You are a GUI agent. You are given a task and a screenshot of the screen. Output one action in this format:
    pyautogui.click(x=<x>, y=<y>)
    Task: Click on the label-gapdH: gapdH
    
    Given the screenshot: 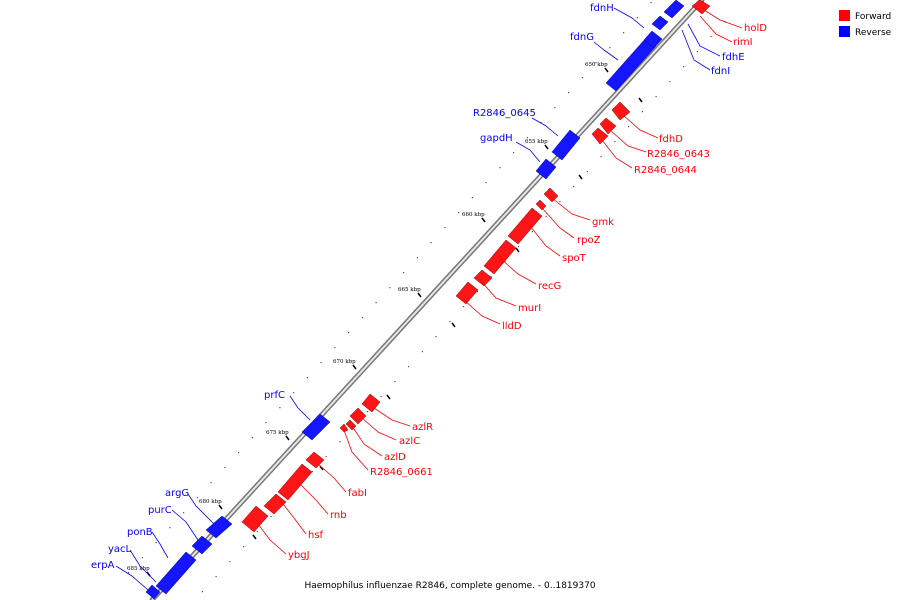 What is the action you would take?
    pyautogui.click(x=496, y=138)
    